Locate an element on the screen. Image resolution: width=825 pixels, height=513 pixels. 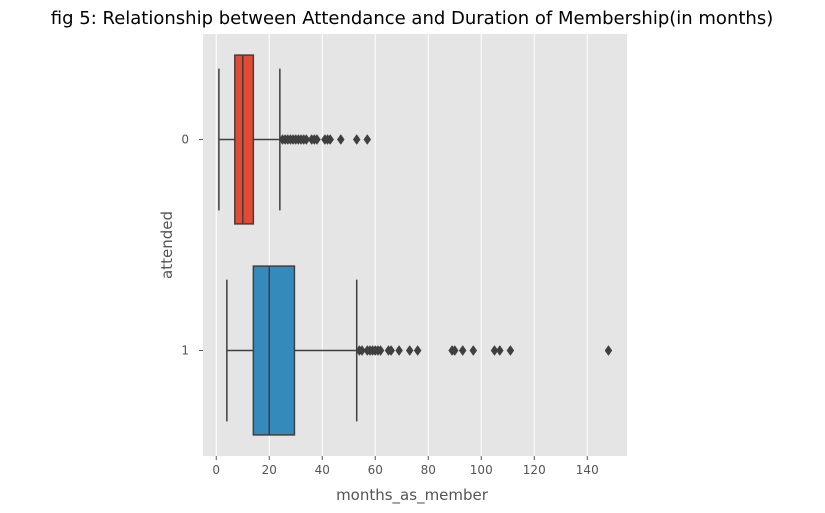
y-tick-label: 0 is located at coordinates (185, 140).